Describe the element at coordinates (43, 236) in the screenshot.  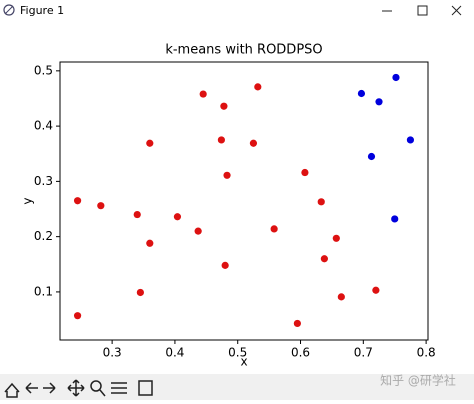
I see `y-tick-label: 0.2` at that location.